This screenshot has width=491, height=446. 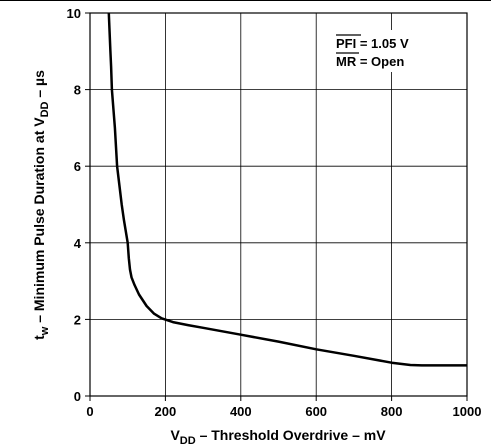 I want to click on annotation-mr: MR = Open, so click(x=370, y=61).